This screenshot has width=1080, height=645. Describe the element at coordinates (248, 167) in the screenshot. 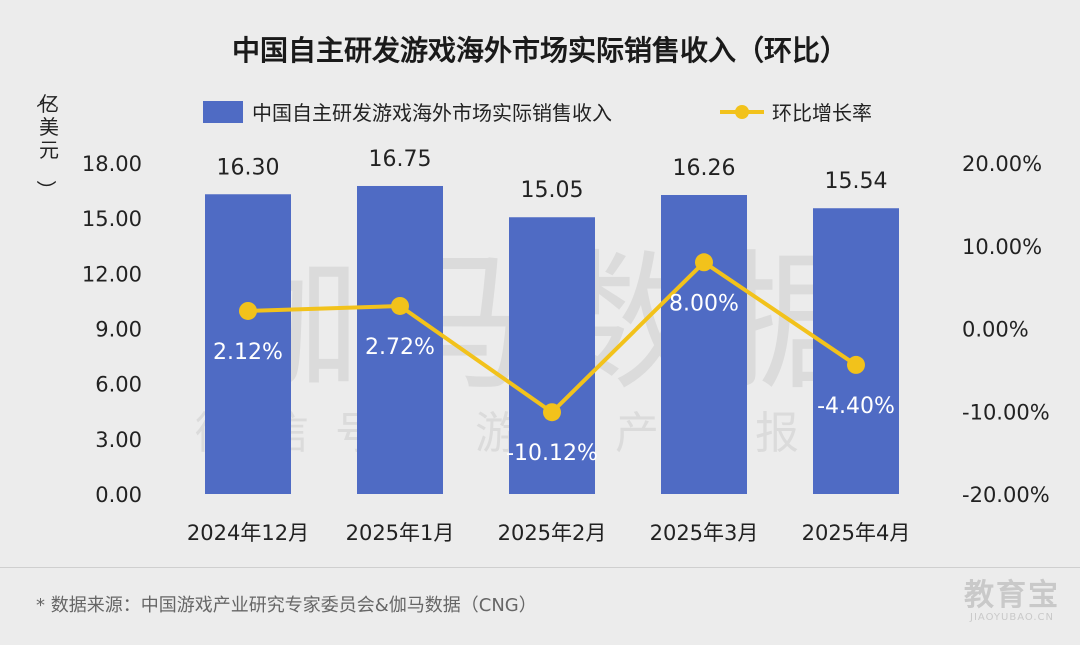

I see `bar-value-label: 16.30` at that location.